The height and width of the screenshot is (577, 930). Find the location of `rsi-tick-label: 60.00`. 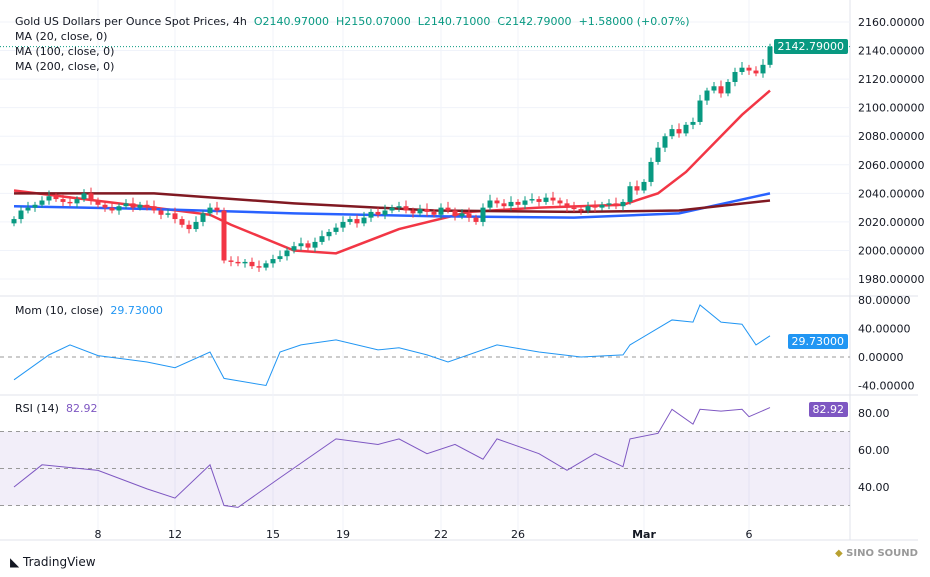

rsi-tick-label: 60.00 is located at coordinates (874, 450).